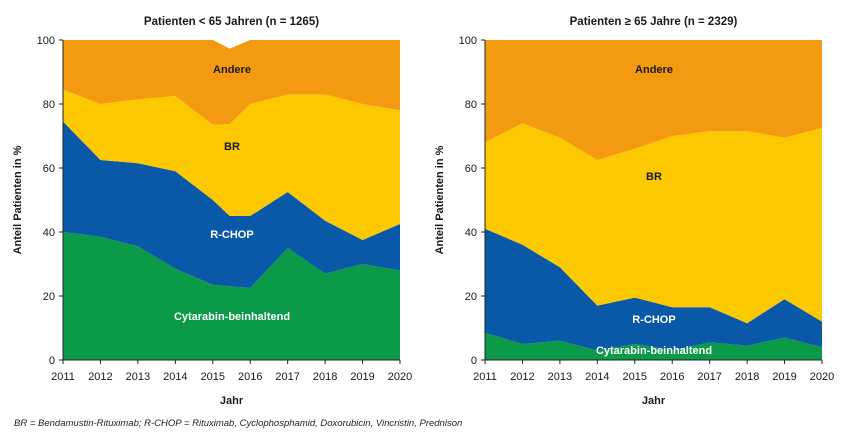 The image size is (854, 442). I want to click on area-br, so click(231, 164).